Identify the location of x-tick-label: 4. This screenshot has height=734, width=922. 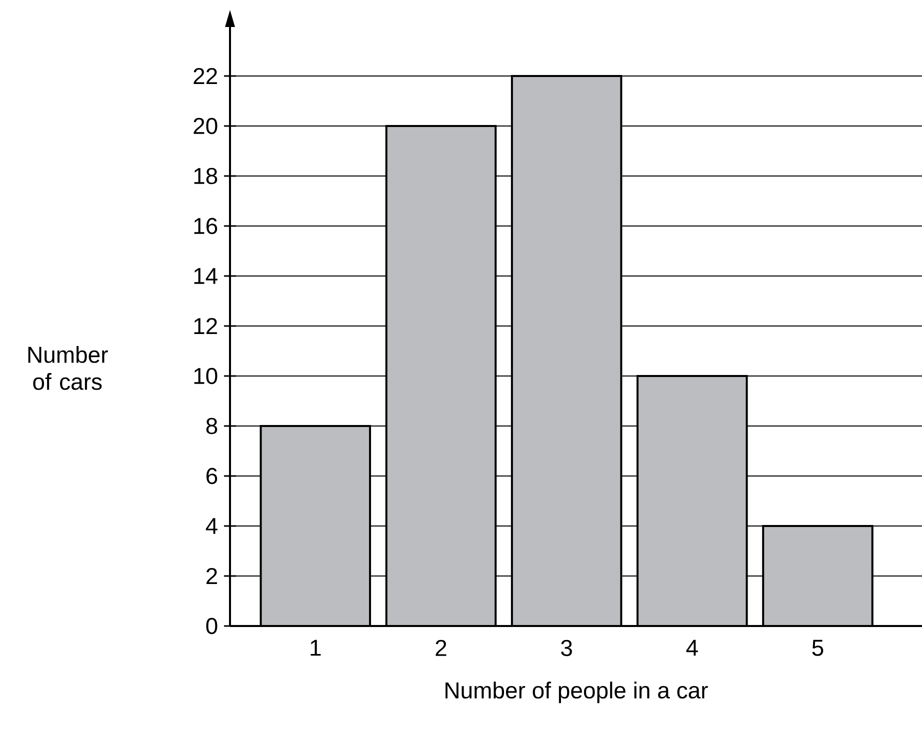
(692, 648).